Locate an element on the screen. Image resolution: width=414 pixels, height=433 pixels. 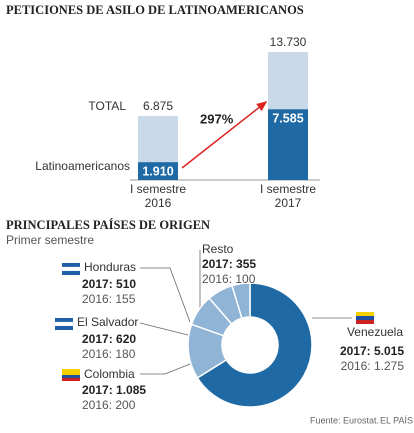
value-label: 6.875 is located at coordinates (158, 106).